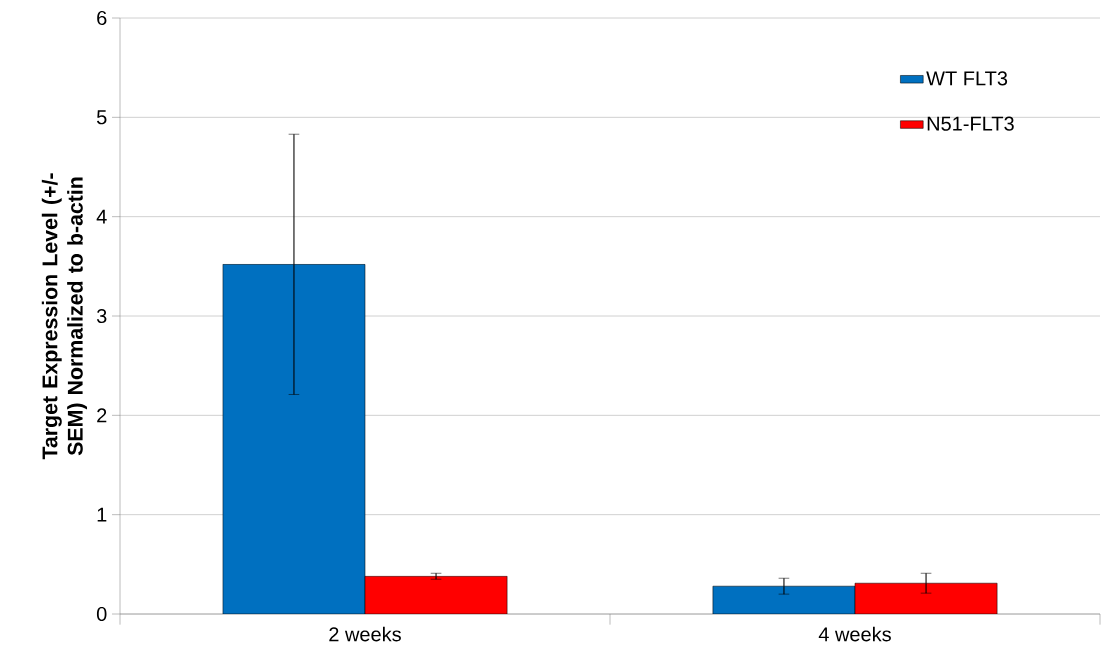 The image size is (1110, 662). Describe the element at coordinates (102, 514) in the screenshot. I see `y-tick-label: 1` at that location.